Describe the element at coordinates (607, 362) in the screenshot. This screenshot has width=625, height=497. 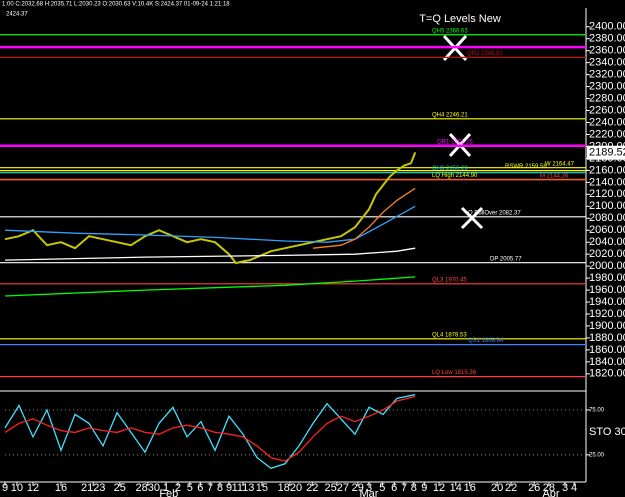
I see `y-tick-label: 1840.00` at that location.